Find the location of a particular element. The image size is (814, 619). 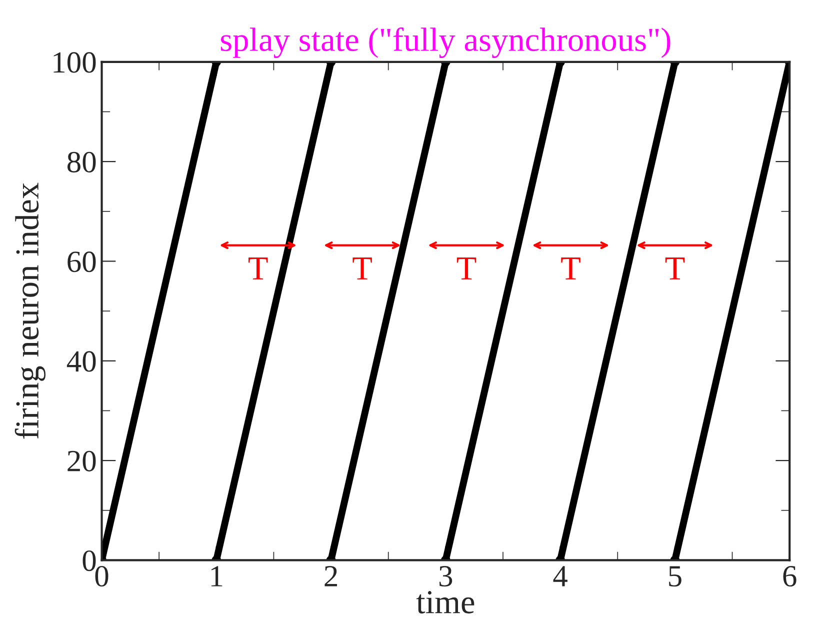

x-tick-label: 1 is located at coordinates (216, 576).